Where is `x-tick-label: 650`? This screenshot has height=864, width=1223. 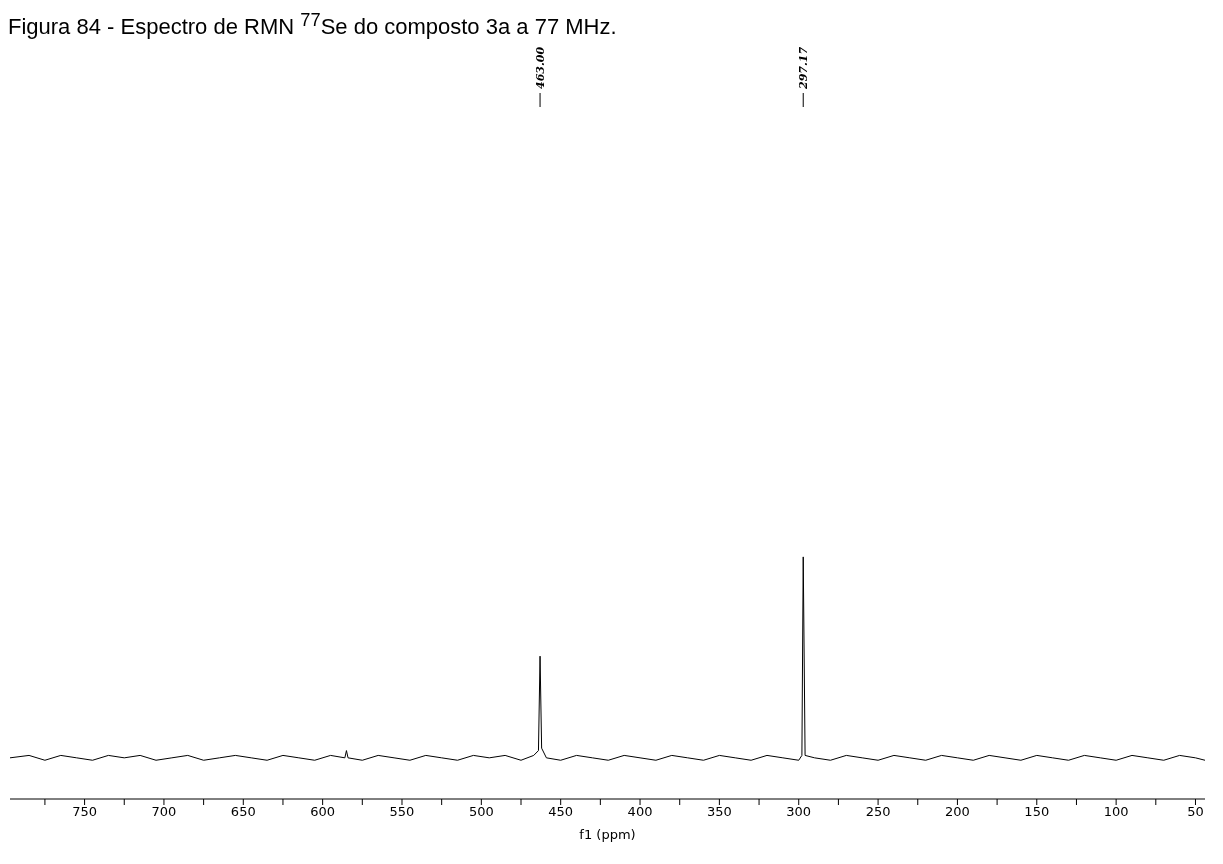
x-tick-label: 650 is located at coordinates (243, 812).